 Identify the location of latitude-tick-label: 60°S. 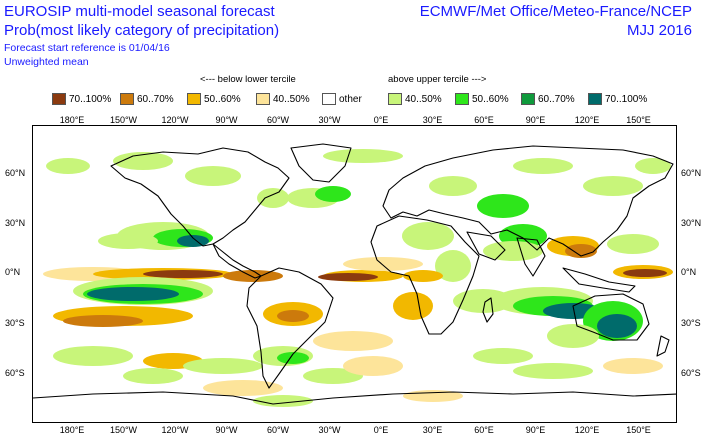
(15, 373).